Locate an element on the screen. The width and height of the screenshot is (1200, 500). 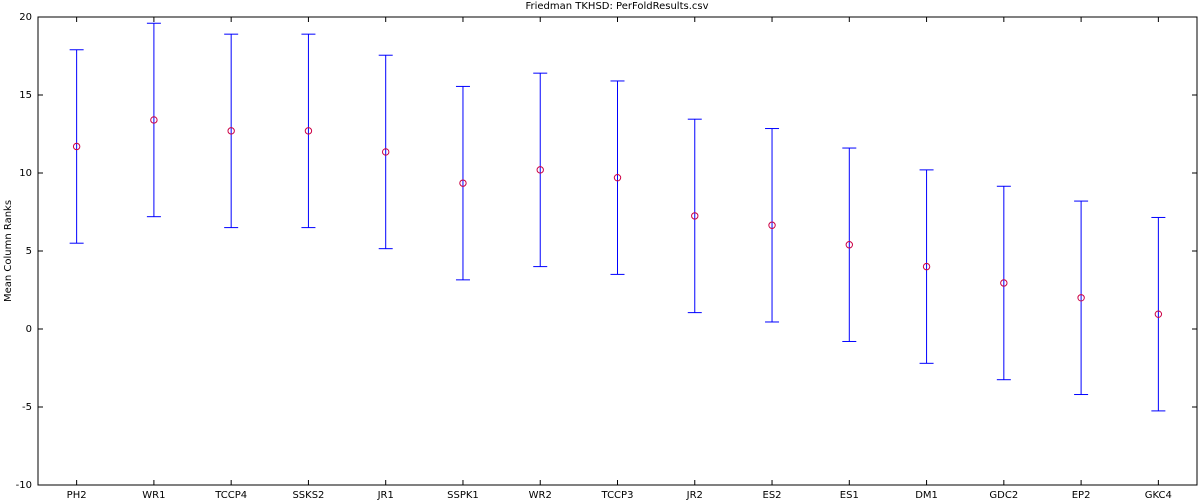
x-tick-label: EP2 is located at coordinates (1081, 495).